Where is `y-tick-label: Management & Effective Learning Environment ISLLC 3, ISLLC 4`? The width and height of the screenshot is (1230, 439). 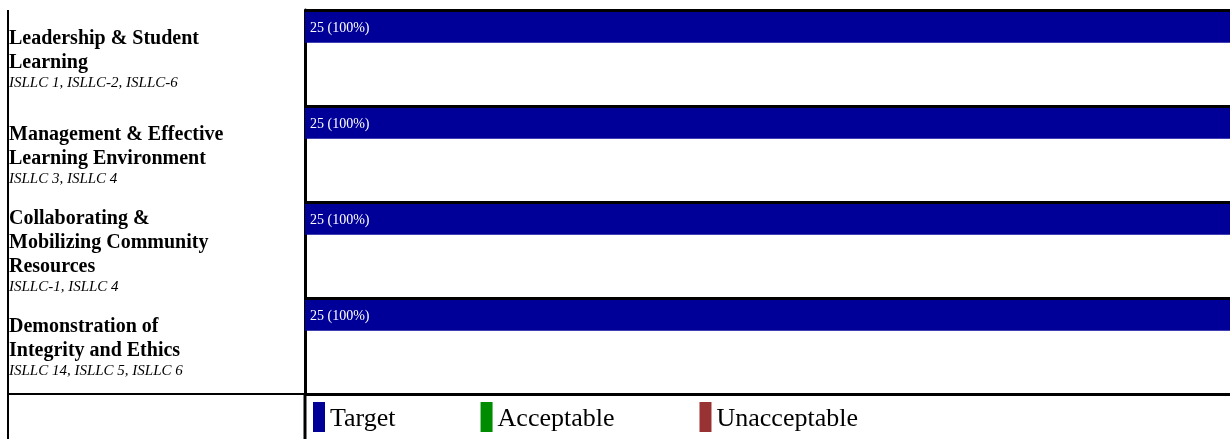 y-tick-label: Management & Effective Learning Environment ISLLC 3, ISLLC 4 is located at coordinates (116, 154).